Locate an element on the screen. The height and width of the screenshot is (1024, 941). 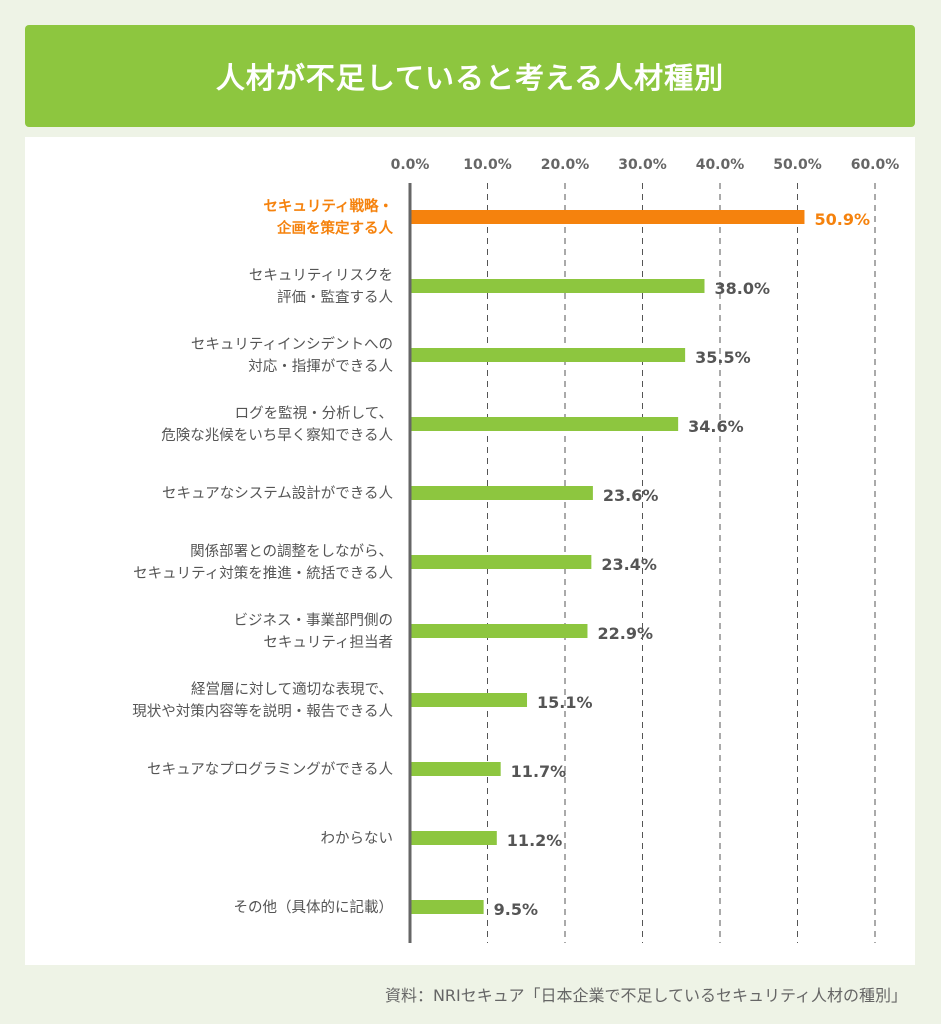
data-label: 11.2% is located at coordinates (535, 840).